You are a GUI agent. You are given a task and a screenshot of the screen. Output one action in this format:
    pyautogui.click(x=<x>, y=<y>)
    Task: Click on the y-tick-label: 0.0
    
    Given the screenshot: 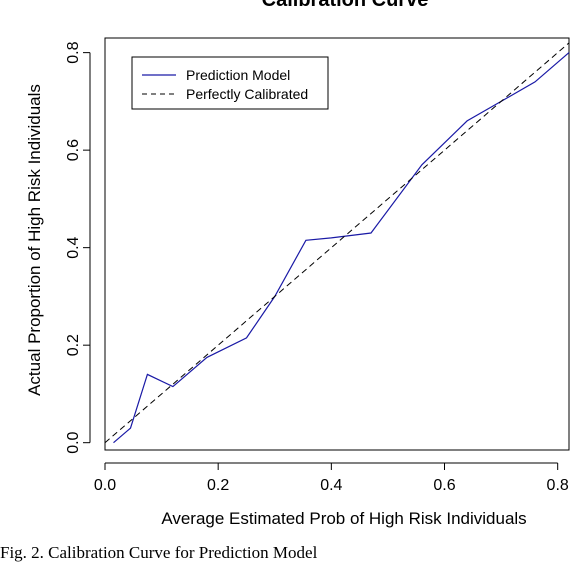 What is the action you would take?
    pyautogui.click(x=73, y=442)
    